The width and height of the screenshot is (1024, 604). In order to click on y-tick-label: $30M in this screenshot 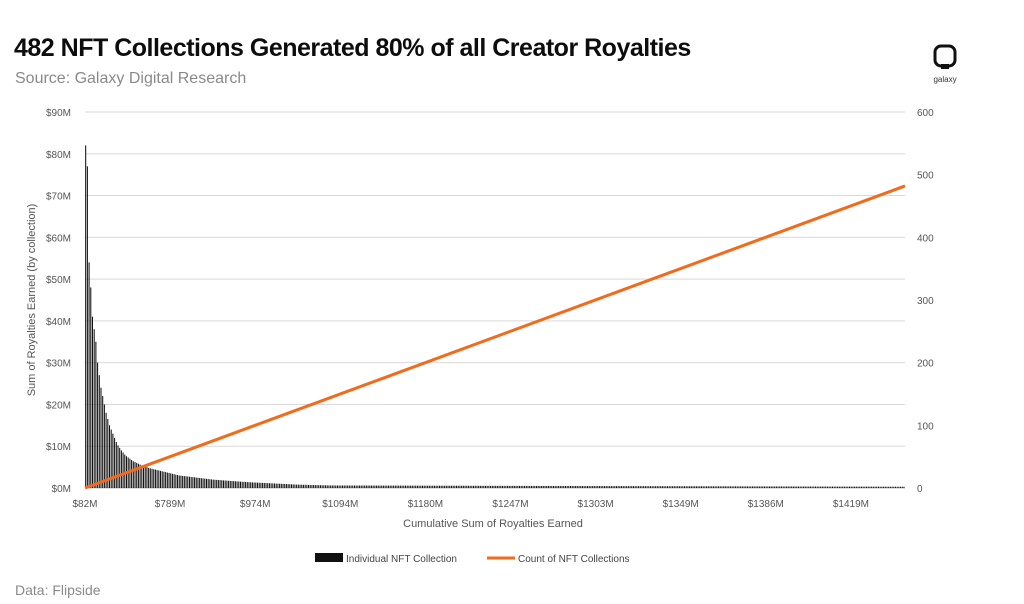, I will do `click(58, 364)`.